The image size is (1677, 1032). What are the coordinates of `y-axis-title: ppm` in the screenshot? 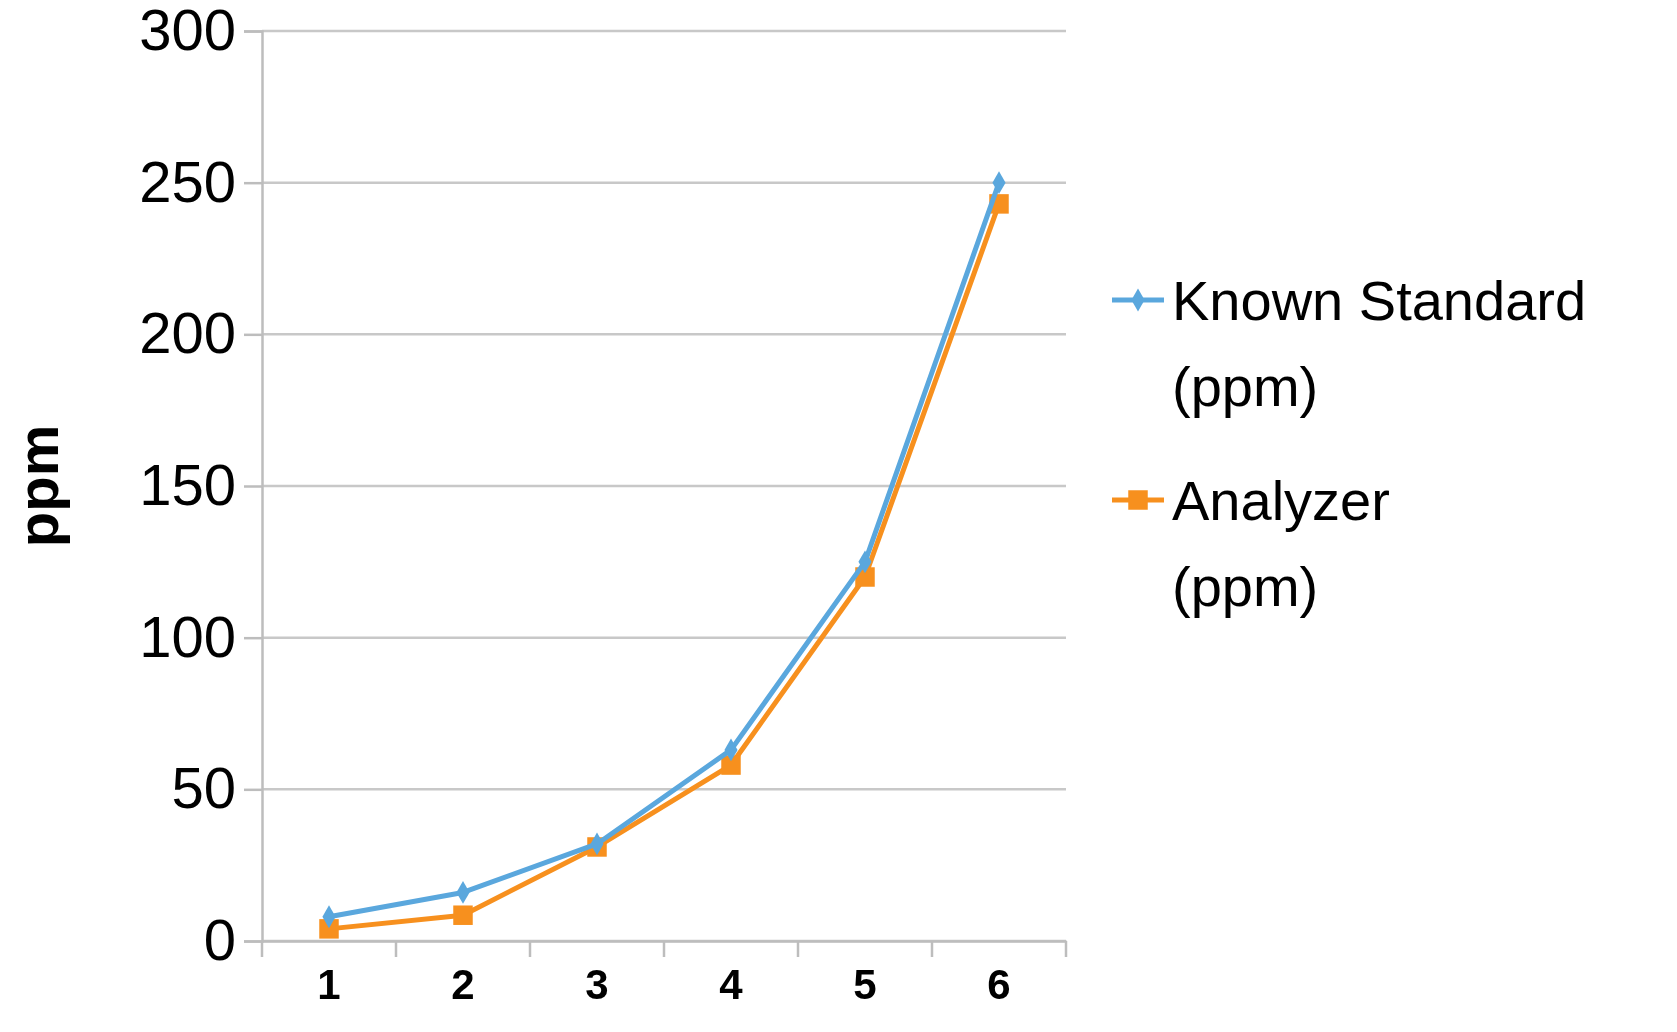 It's located at (37, 486).